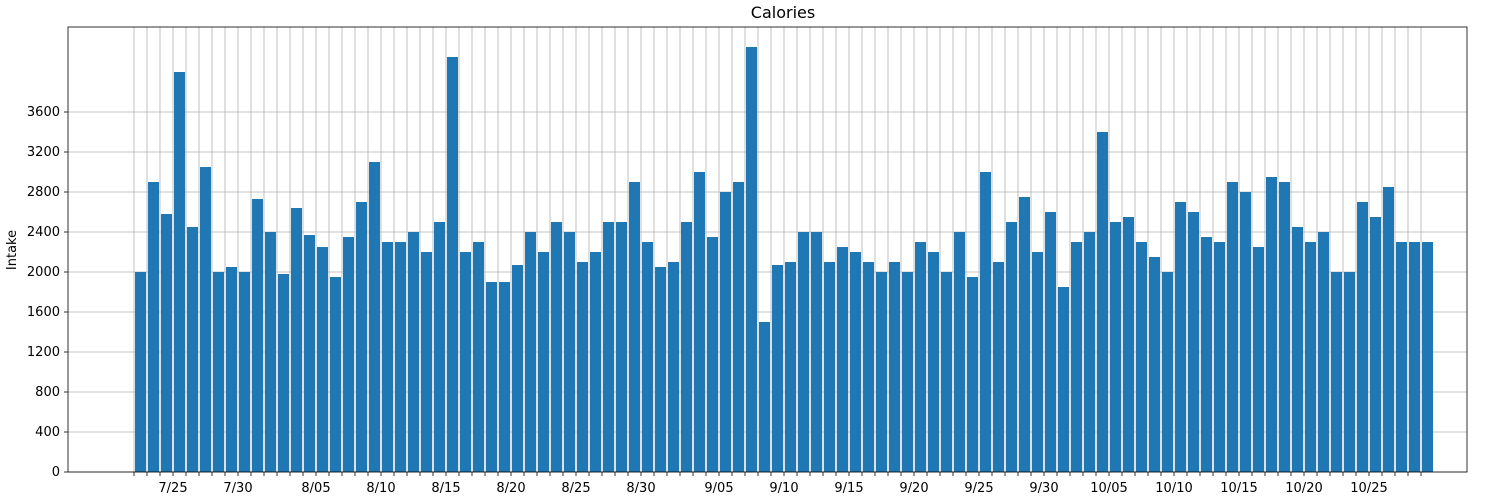 The width and height of the screenshot is (1500, 500). Describe the element at coordinates (380, 488) in the screenshot. I see `x-tick-label: 8/10` at that location.